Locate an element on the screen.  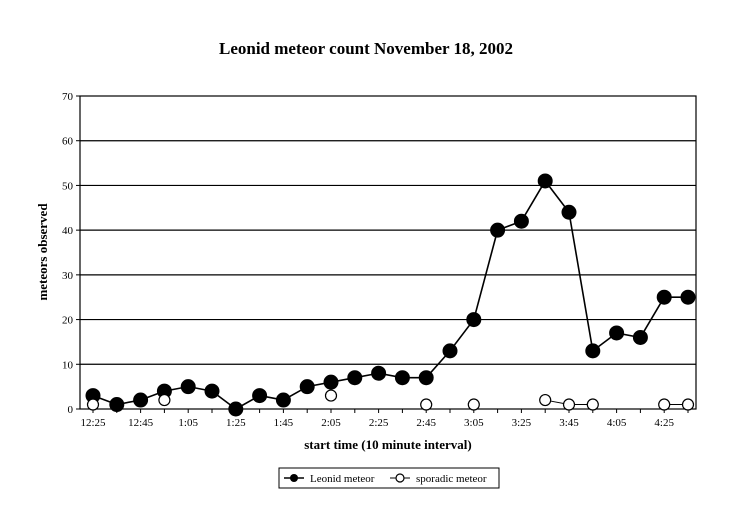
x-axis-label: start time (10 minute interval) is located at coordinates (388, 444).